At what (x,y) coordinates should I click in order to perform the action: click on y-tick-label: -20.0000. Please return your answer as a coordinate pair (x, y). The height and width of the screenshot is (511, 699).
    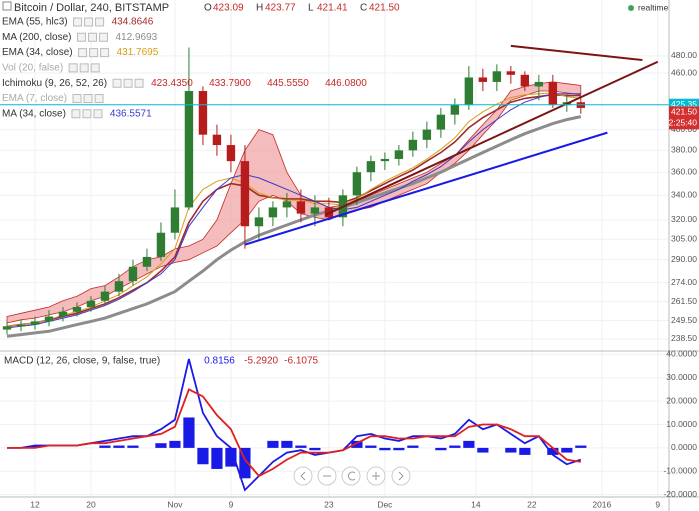
    Looking at the image, I should click on (680, 494).